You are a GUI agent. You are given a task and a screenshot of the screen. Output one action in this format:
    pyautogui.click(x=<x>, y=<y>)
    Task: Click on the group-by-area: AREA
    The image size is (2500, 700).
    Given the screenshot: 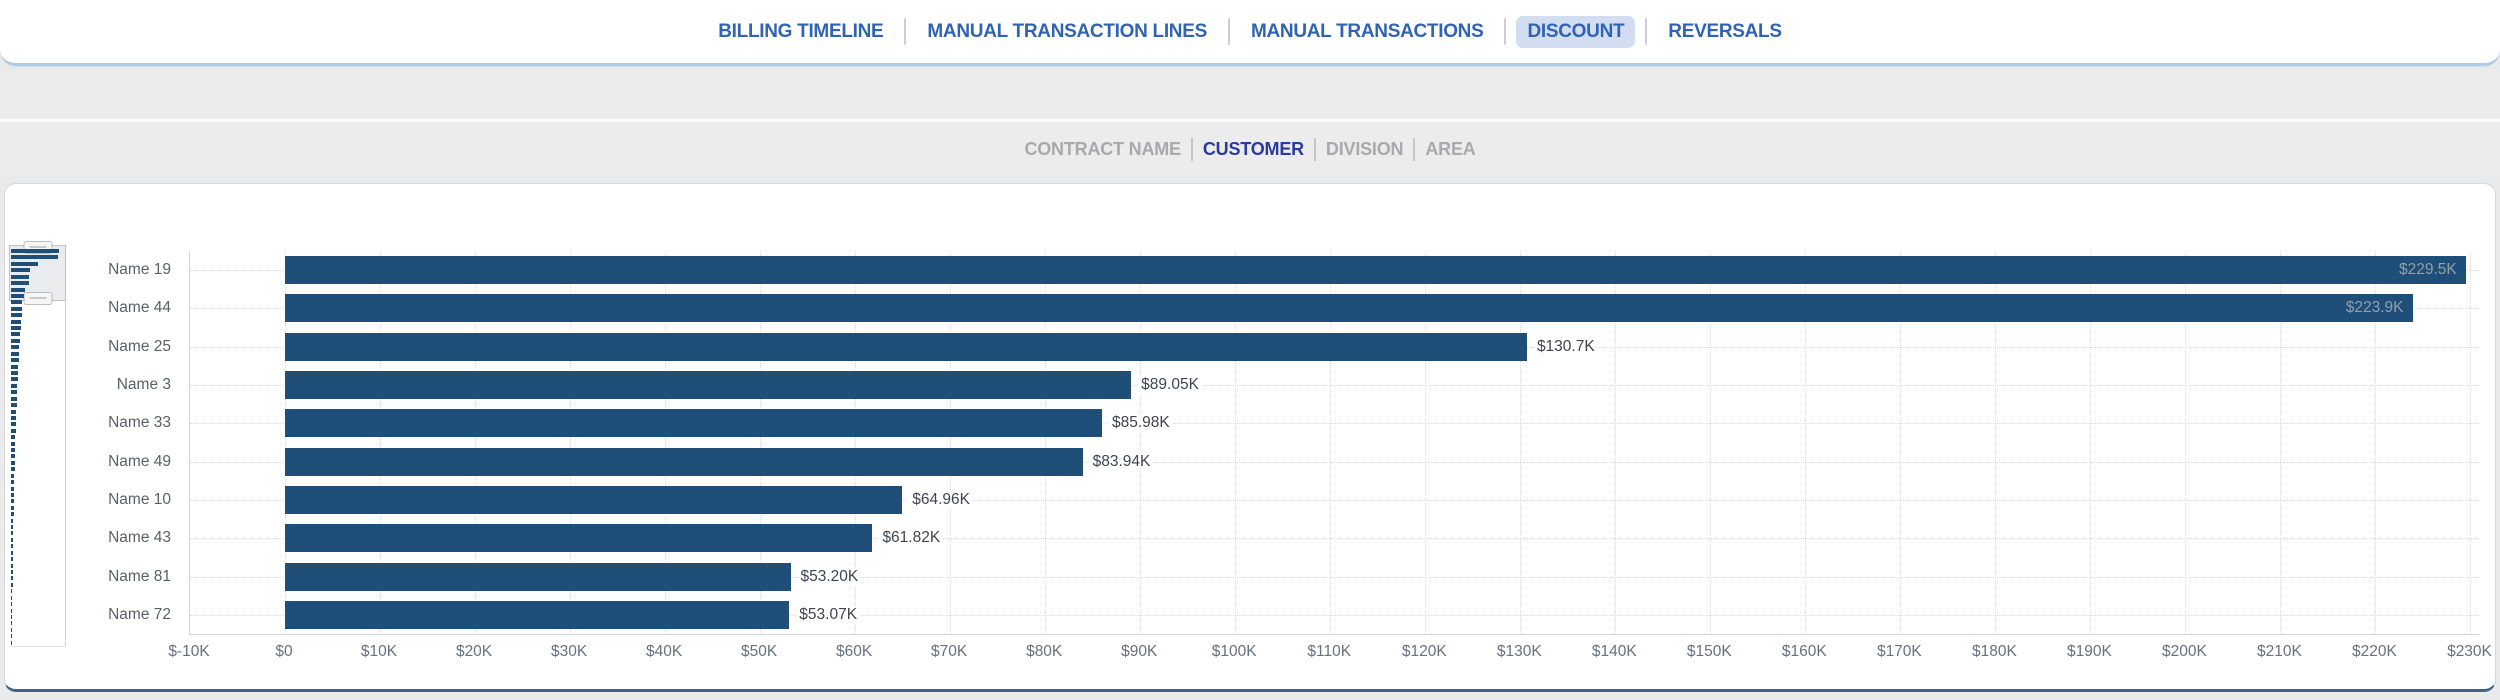 What is the action you would take?
    pyautogui.click(x=1450, y=148)
    